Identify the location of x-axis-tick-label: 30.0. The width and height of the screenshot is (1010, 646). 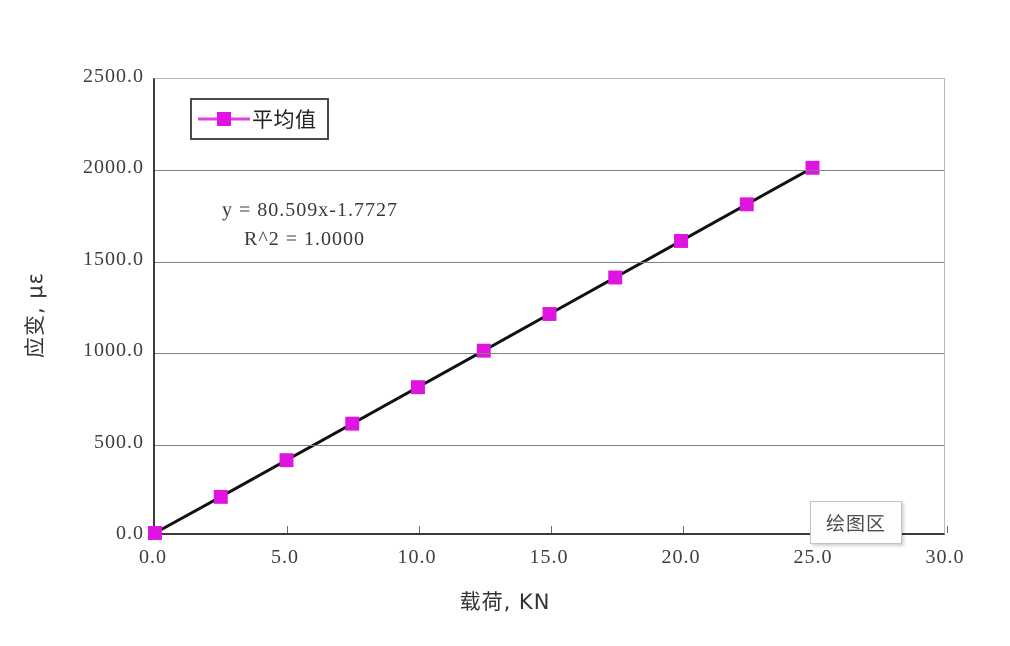
(945, 557).